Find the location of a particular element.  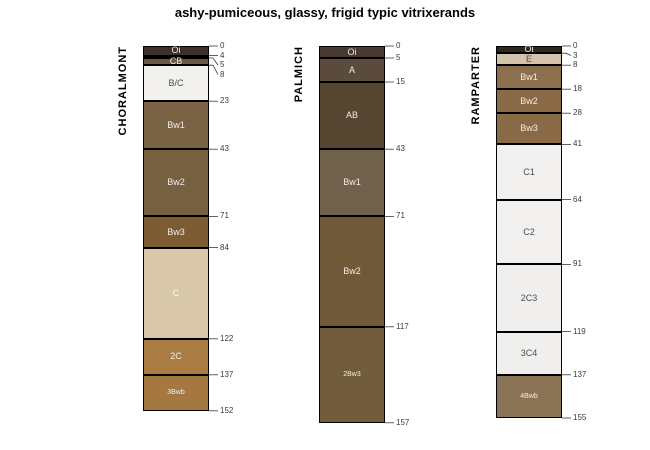

profile-column: Oi CB B/C Bw1 Bw2 Bw3 C 2C 3Bwb is located at coordinates (176, 225).